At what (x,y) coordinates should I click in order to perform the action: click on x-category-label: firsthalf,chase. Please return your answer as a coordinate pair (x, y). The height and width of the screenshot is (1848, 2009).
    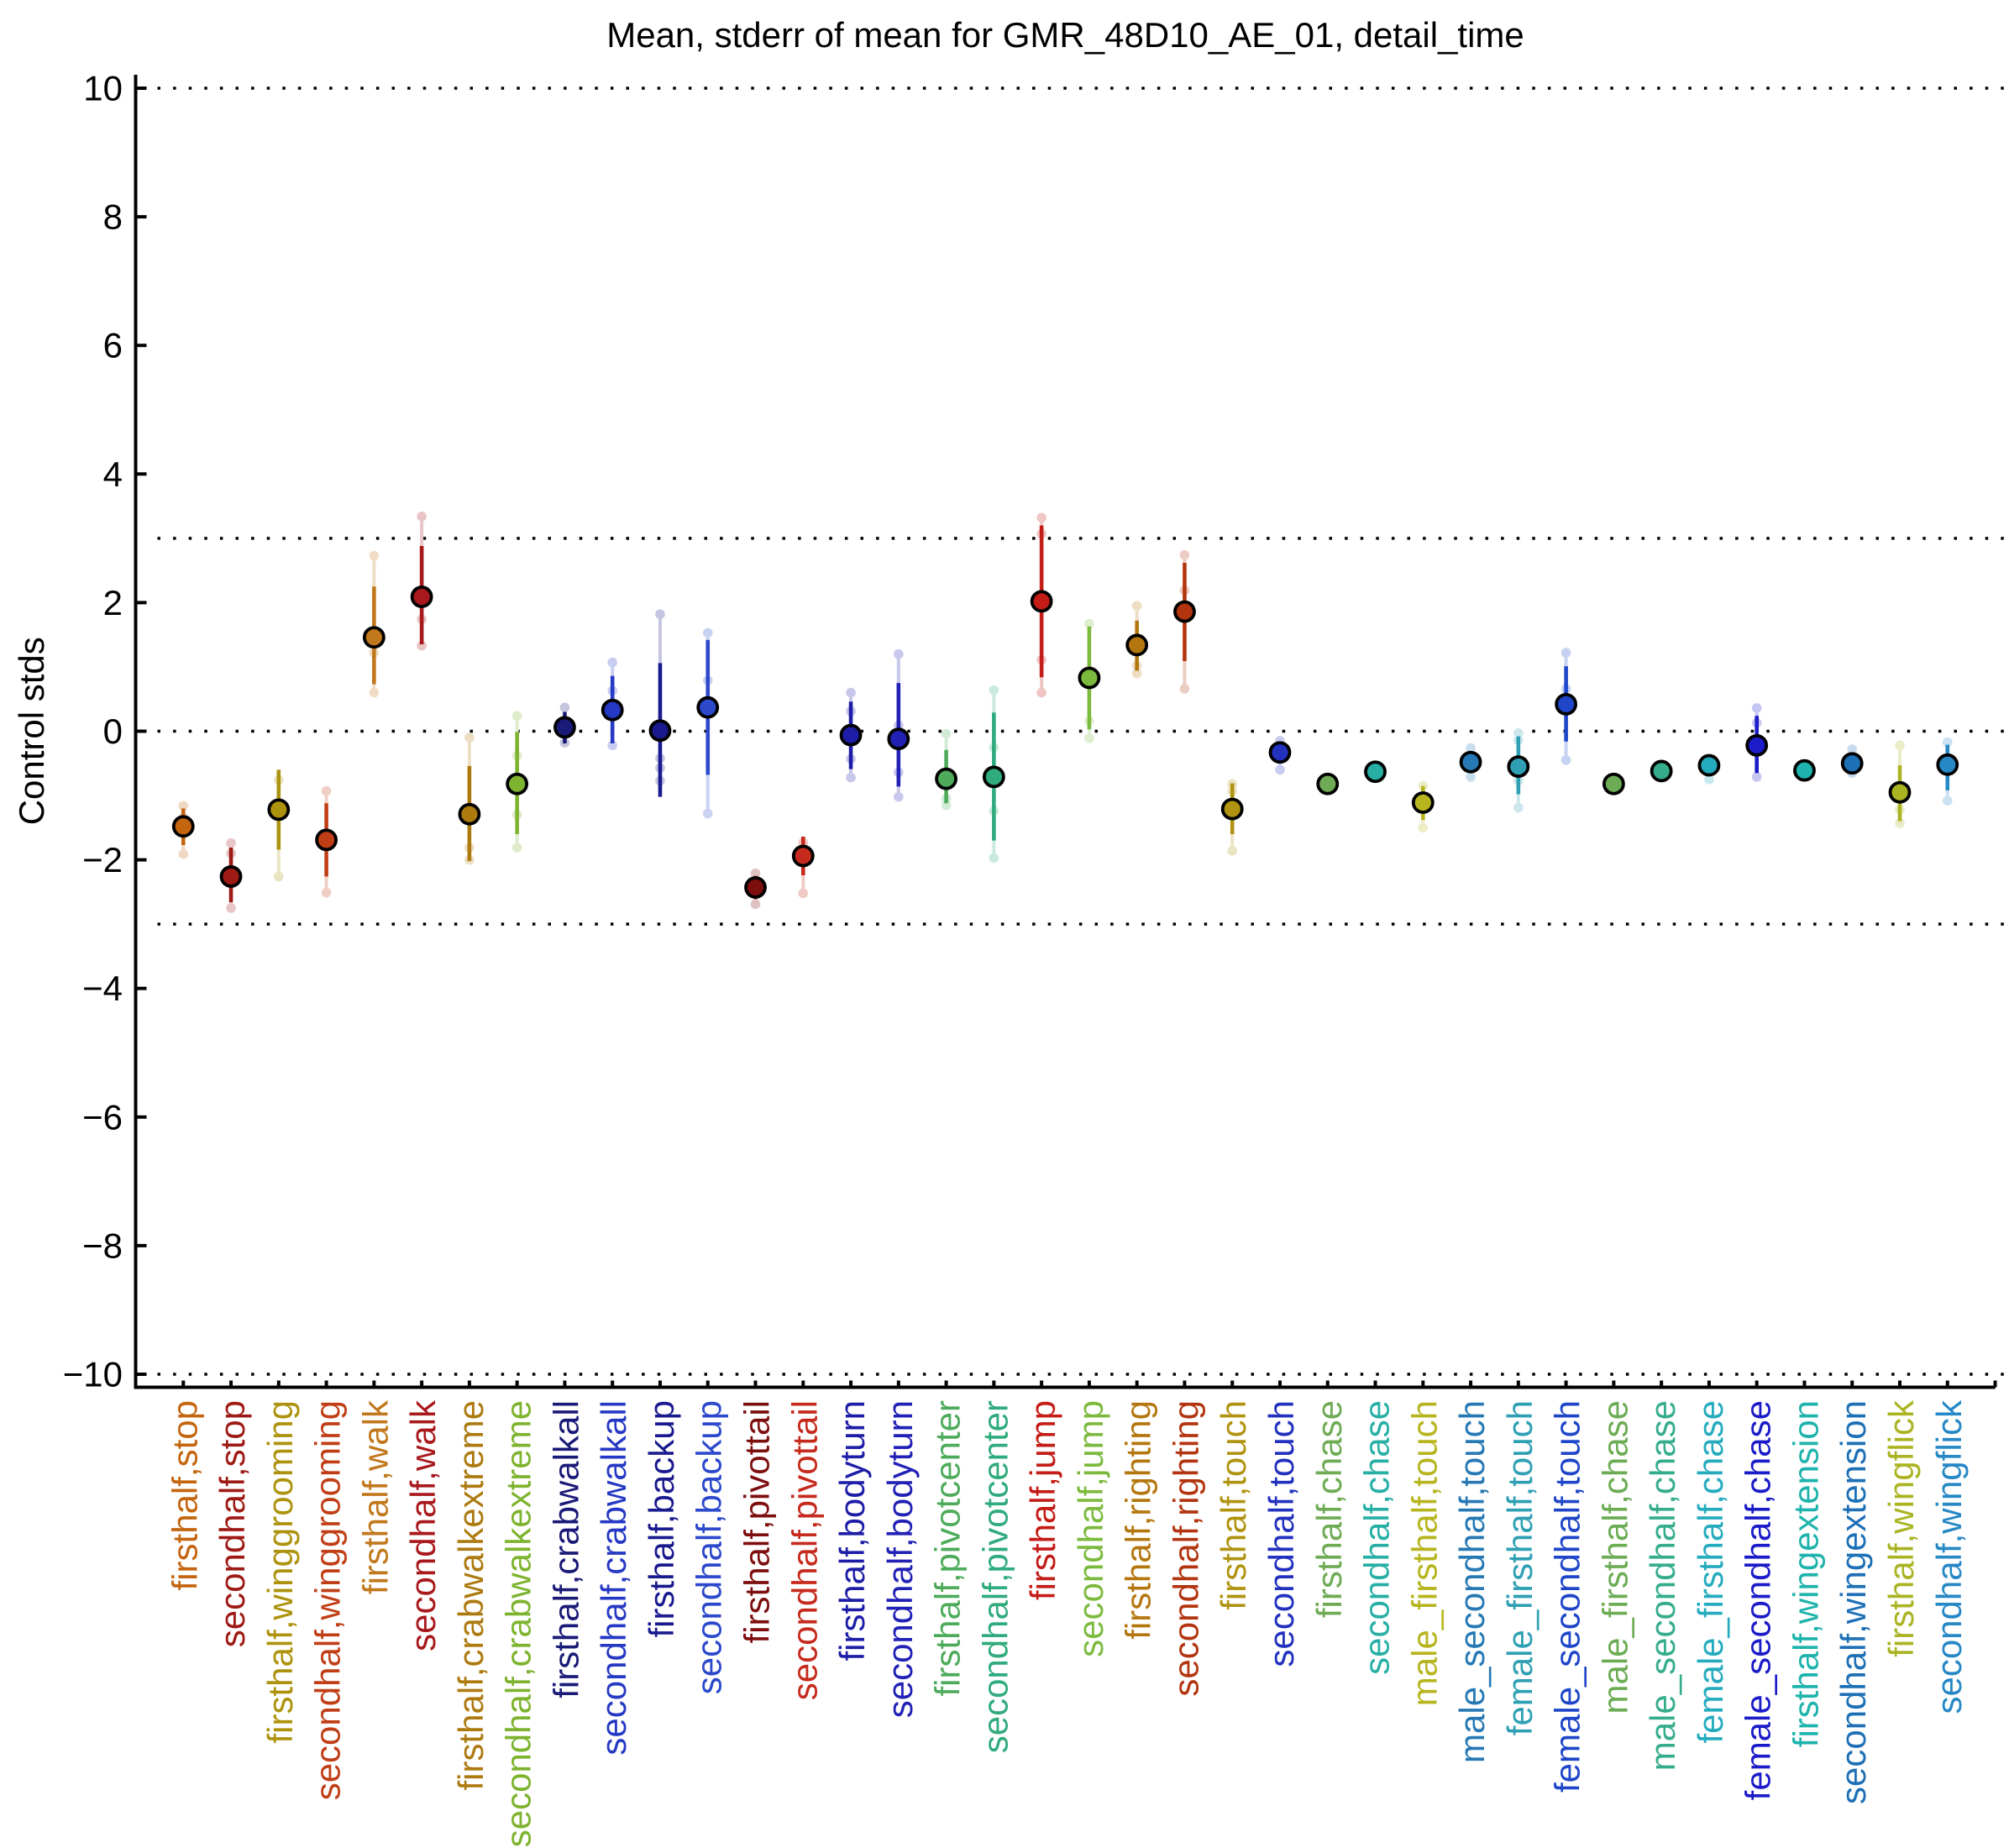
    Looking at the image, I should click on (1329, 1509).